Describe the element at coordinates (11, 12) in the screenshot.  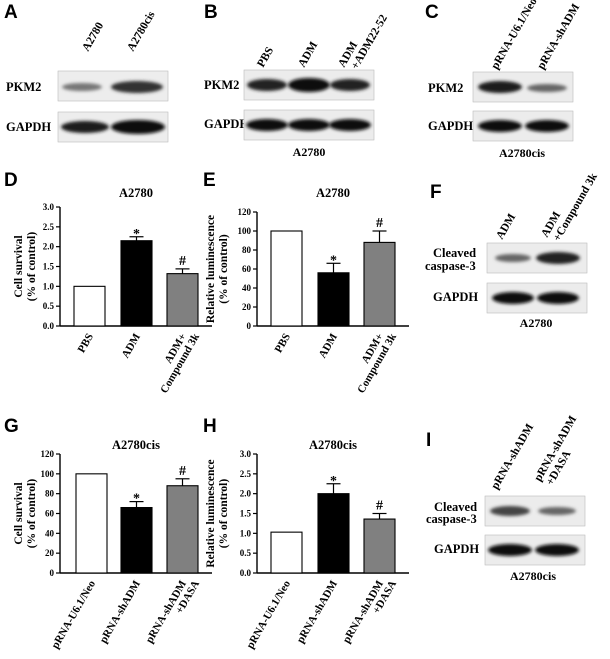
I see `panel-a-label: A` at that location.